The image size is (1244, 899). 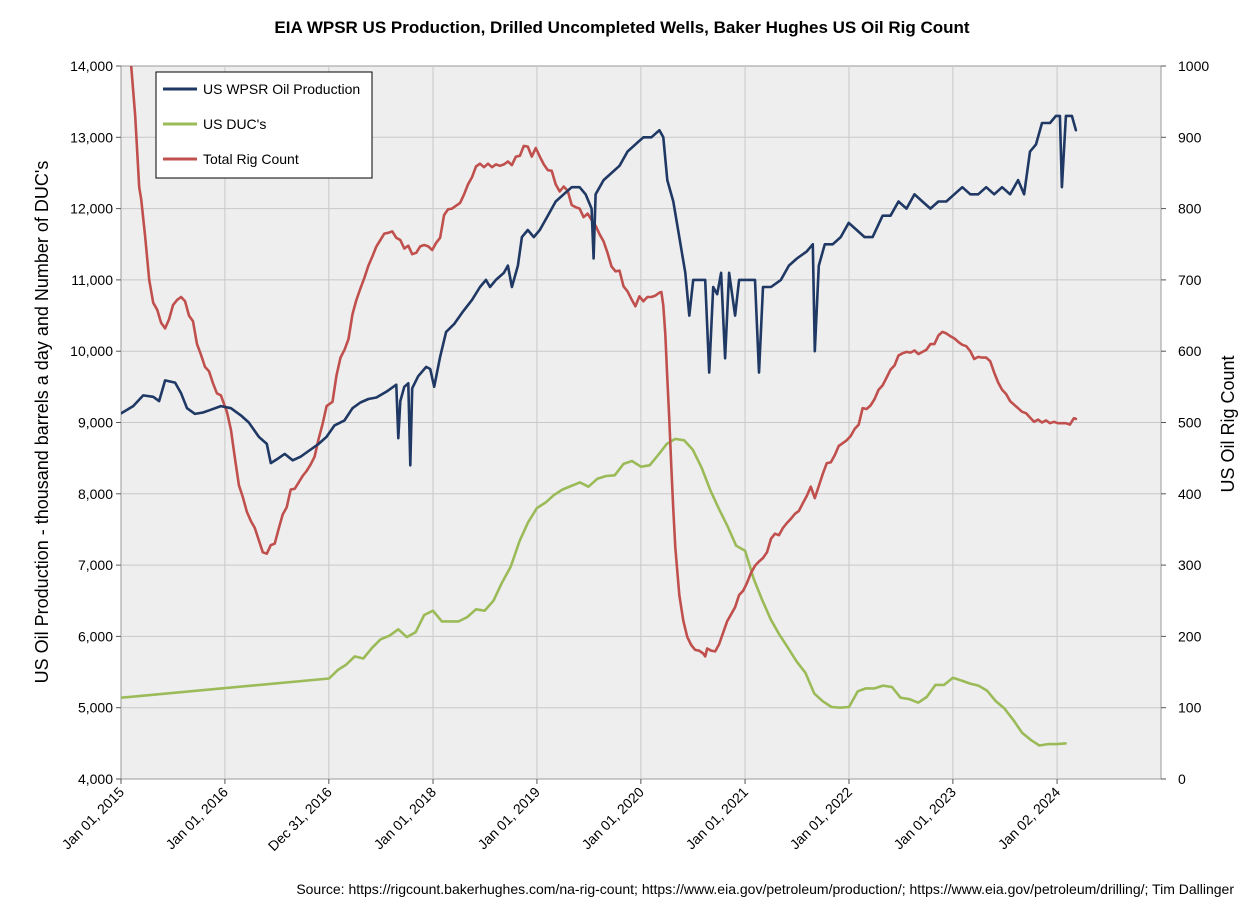 I want to click on x-tick-label: Jan 01, 2023, so click(x=924, y=818).